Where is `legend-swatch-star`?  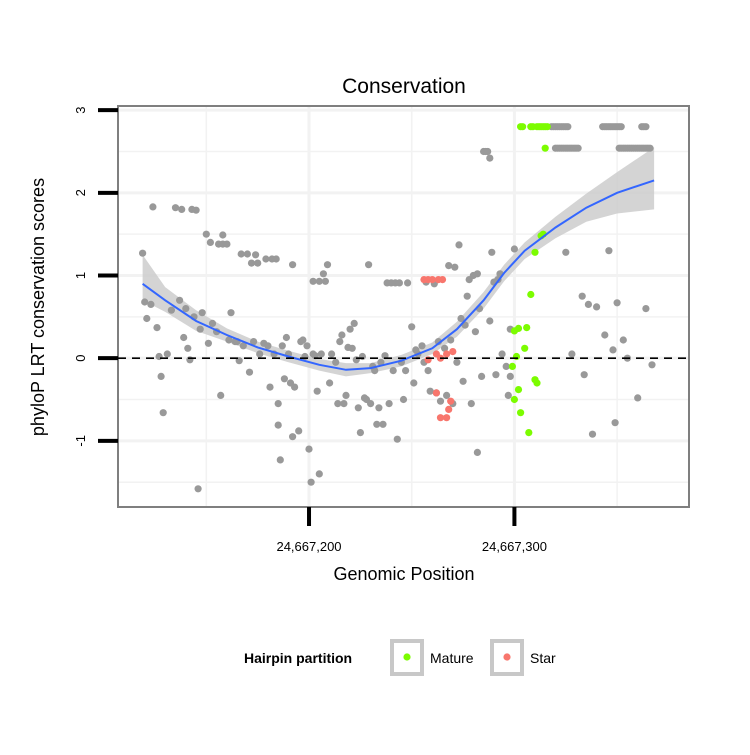
legend-swatch-star is located at coordinates (507, 657).